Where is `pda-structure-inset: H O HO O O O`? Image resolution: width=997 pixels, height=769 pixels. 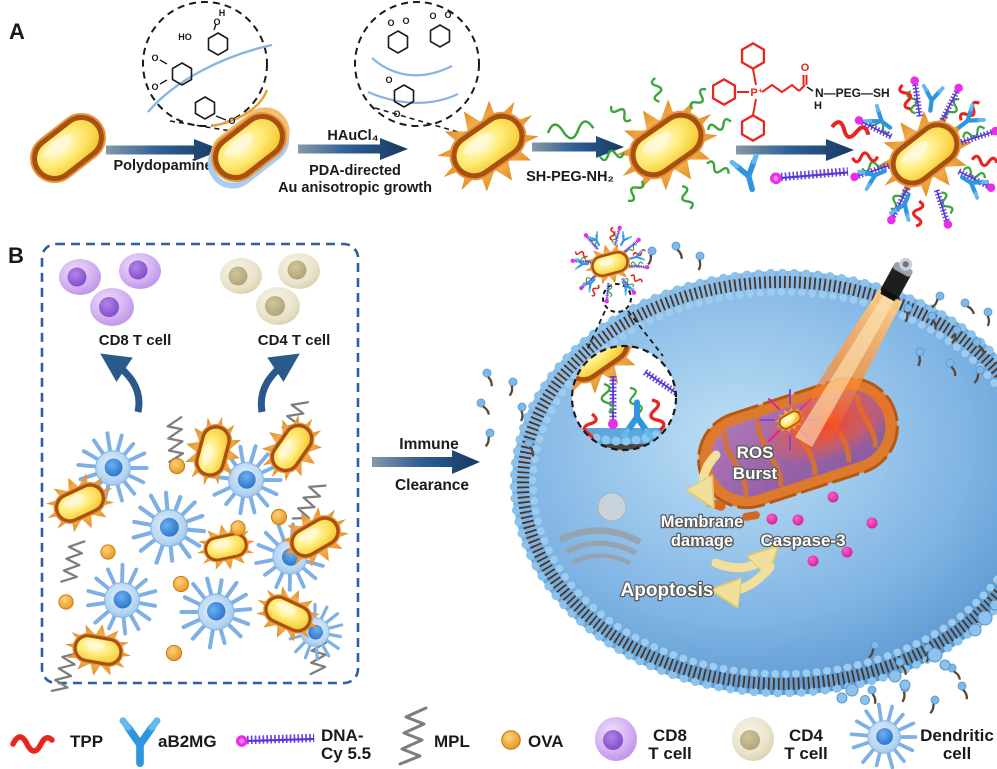
pda-structure-inset: H O HO O O O is located at coordinates (207, 64).